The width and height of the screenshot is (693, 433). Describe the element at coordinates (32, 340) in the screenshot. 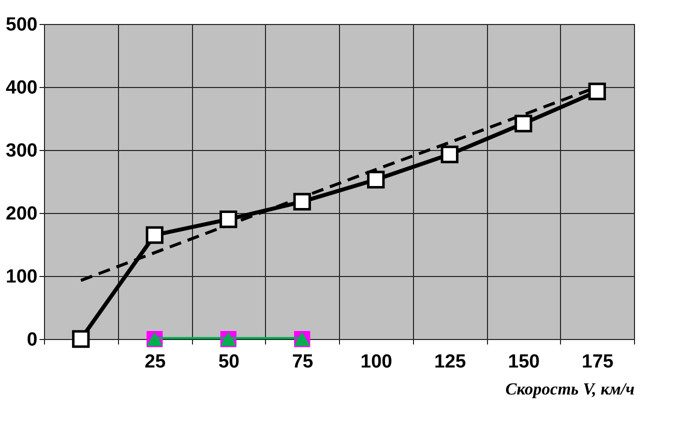

I see `y-tick-label: 0` at that location.